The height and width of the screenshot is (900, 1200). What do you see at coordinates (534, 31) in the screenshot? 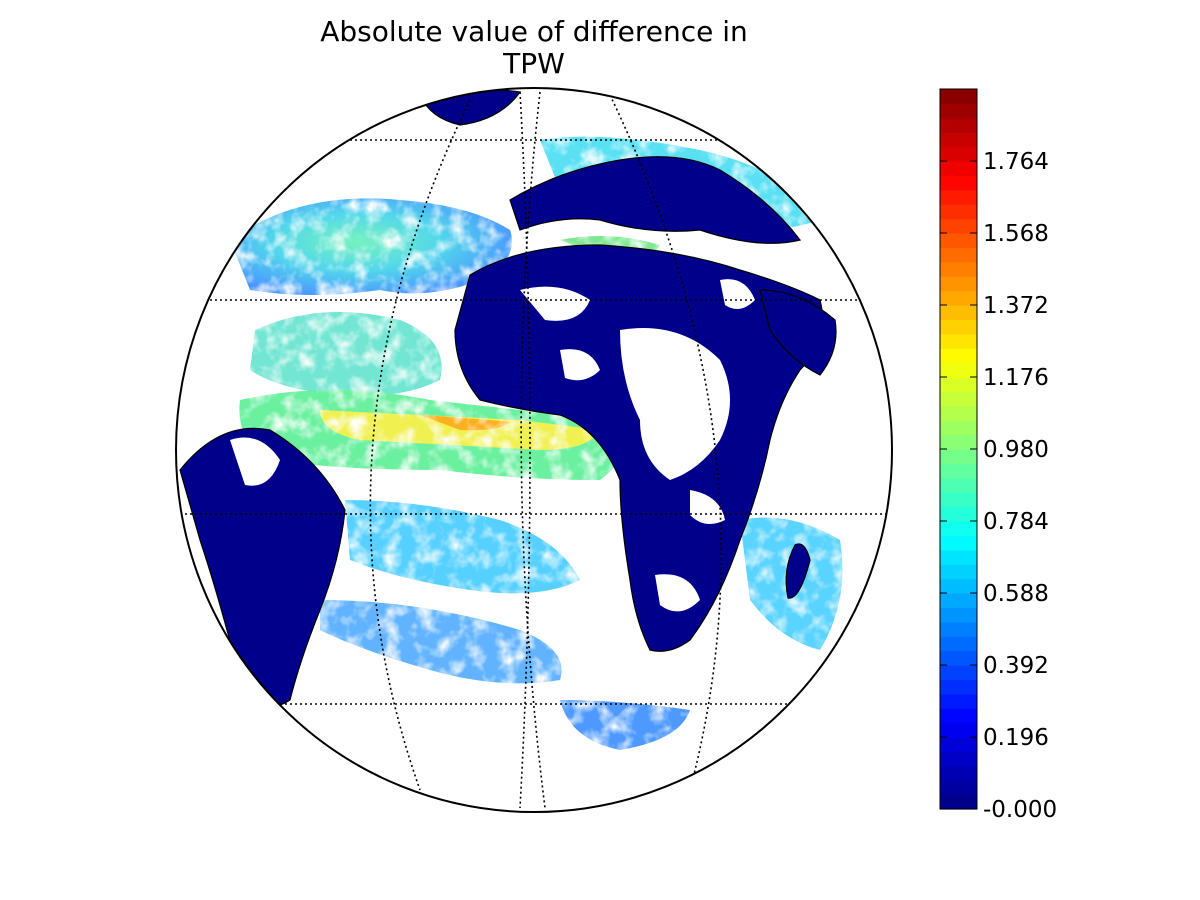
I see `chart-title-line-1: Absolute value of difference in` at bounding box center [534, 31].